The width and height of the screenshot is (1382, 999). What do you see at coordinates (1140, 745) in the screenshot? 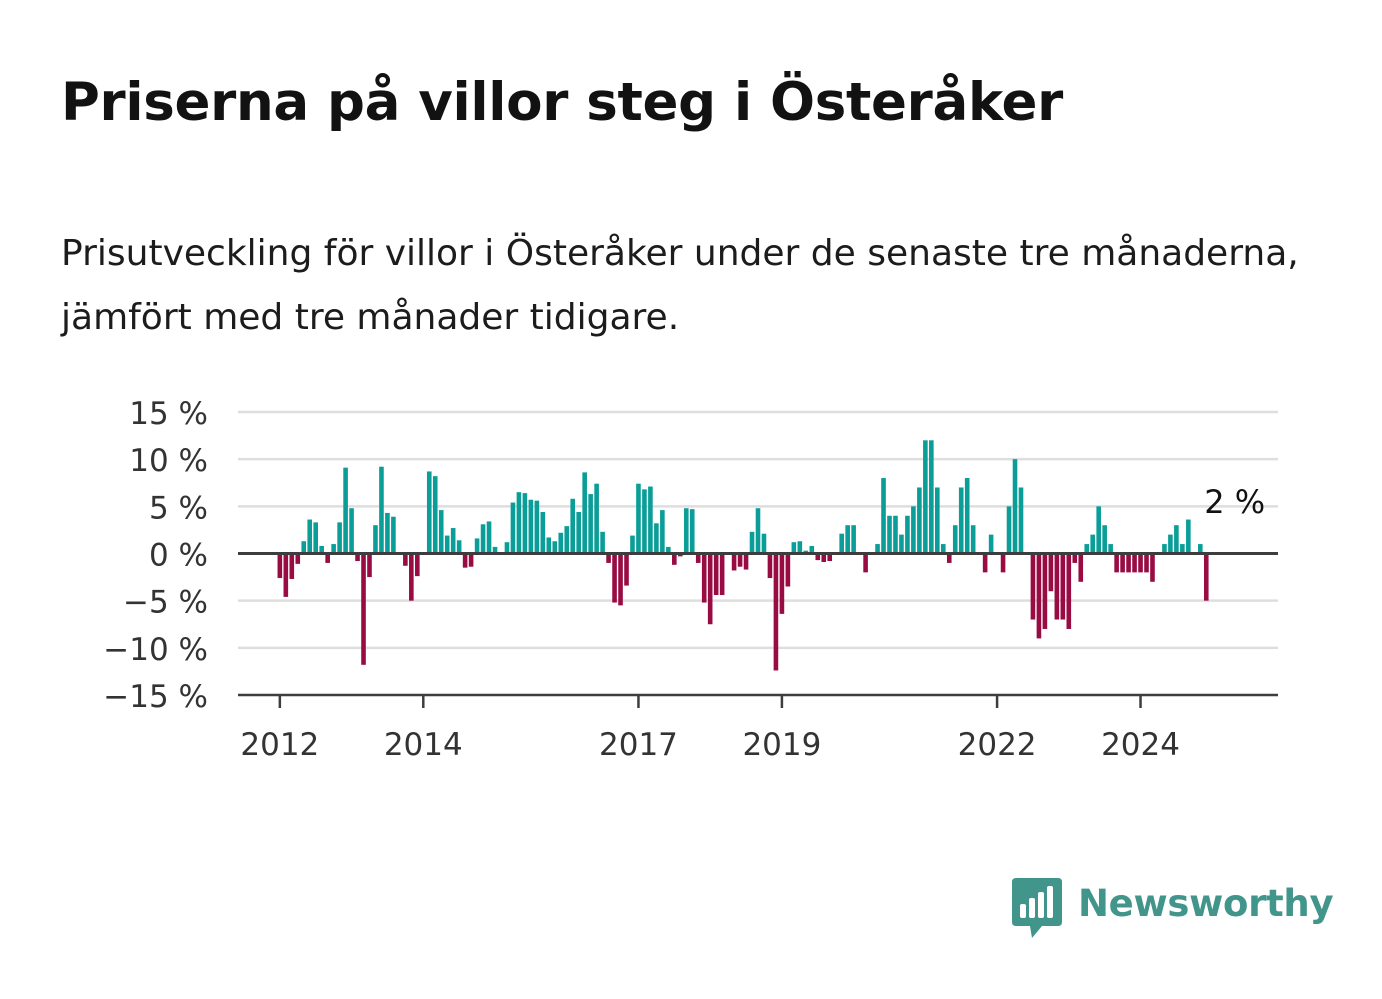
I see `x-tick-label: 2024` at bounding box center [1140, 745].